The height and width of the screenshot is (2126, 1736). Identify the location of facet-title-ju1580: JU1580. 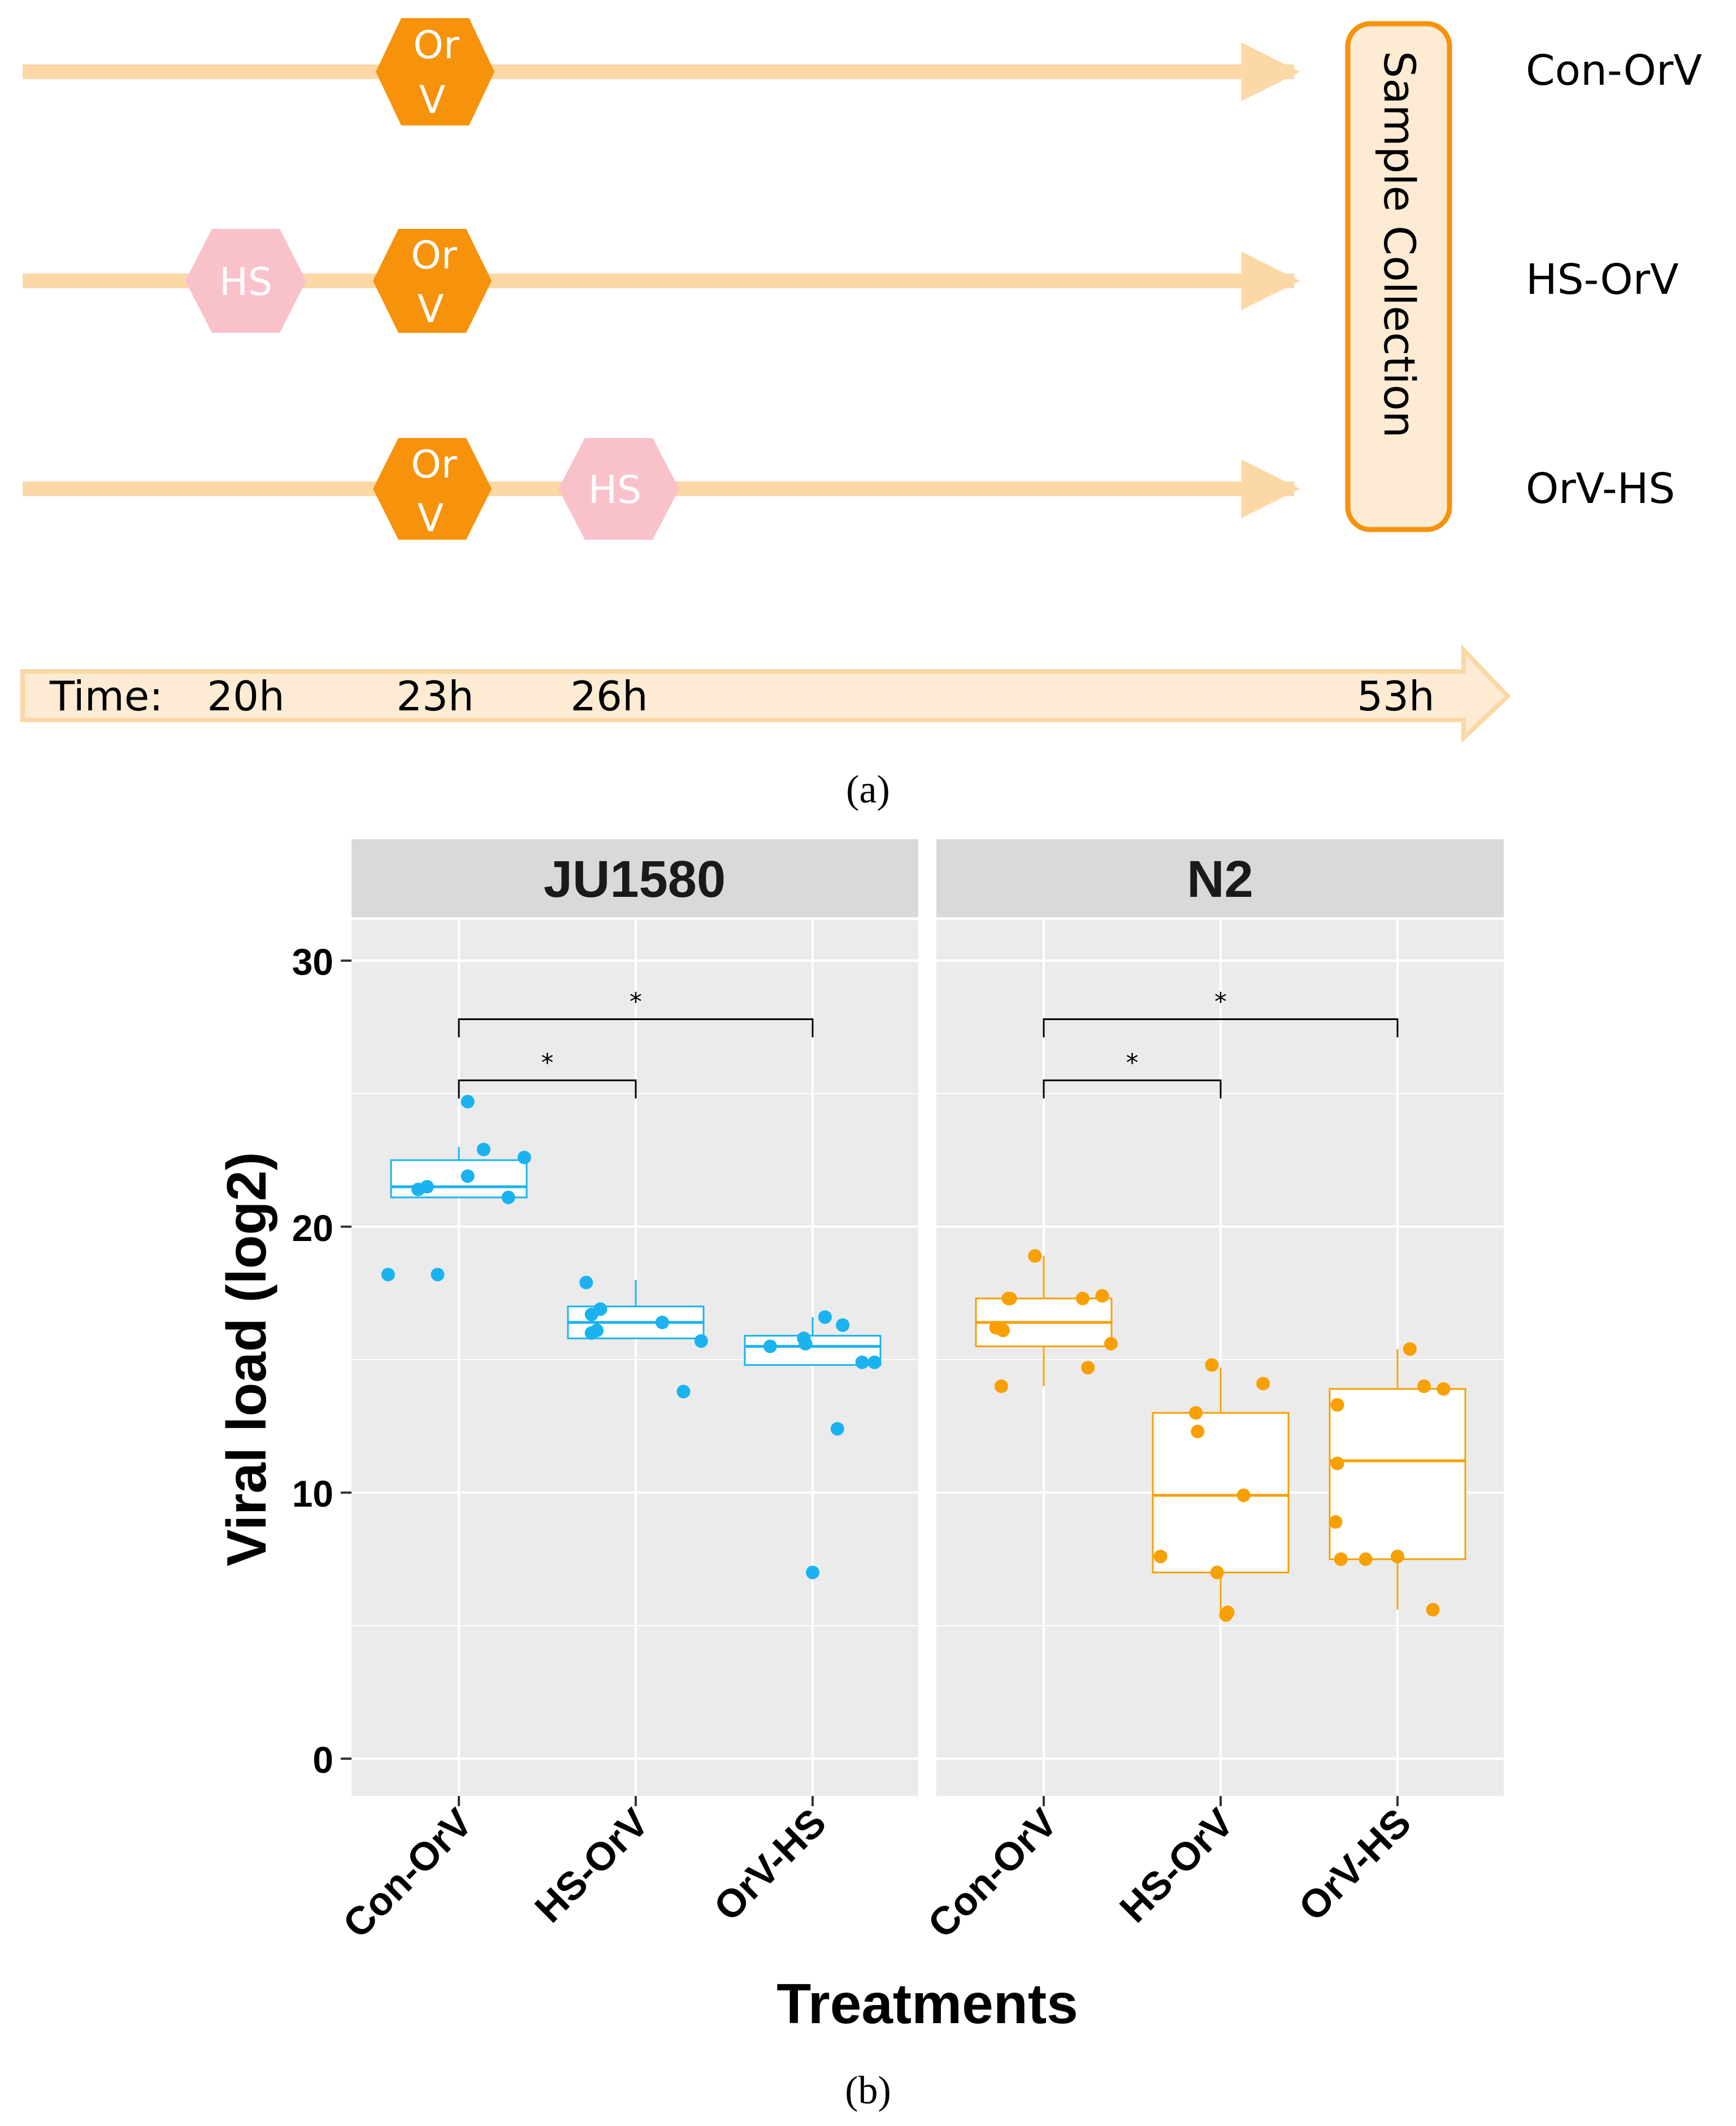
(635, 879).